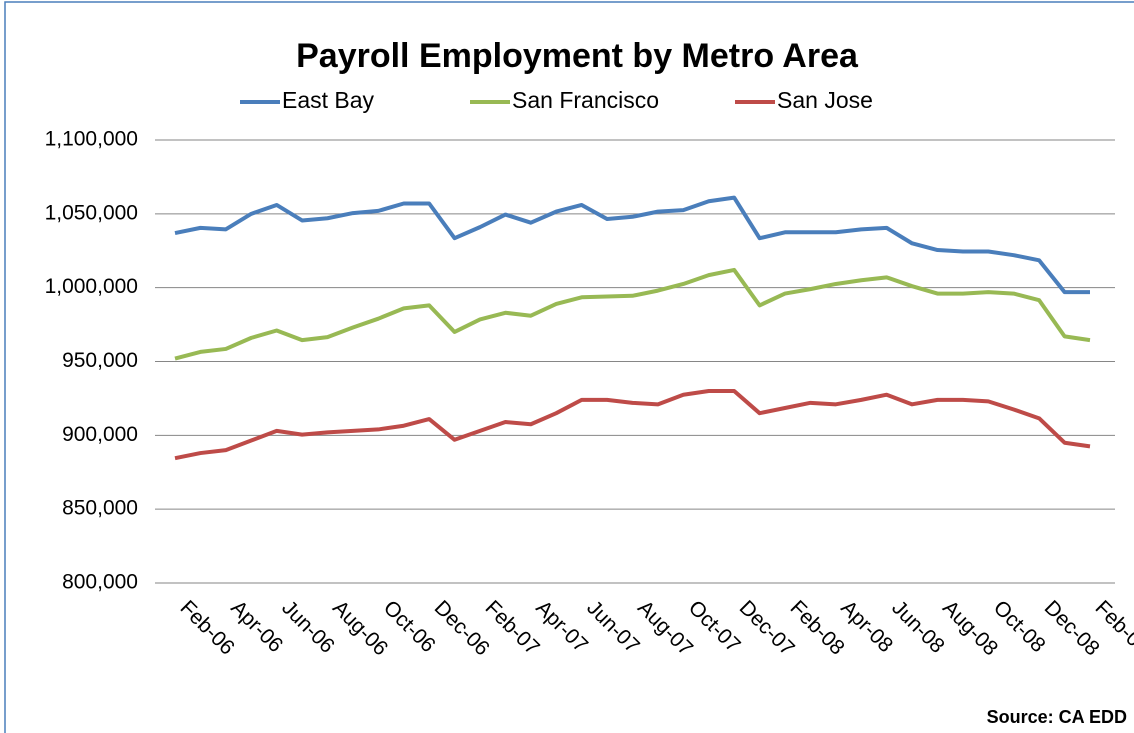  I want to click on x-tick-label: Jun-08, so click(918, 627).